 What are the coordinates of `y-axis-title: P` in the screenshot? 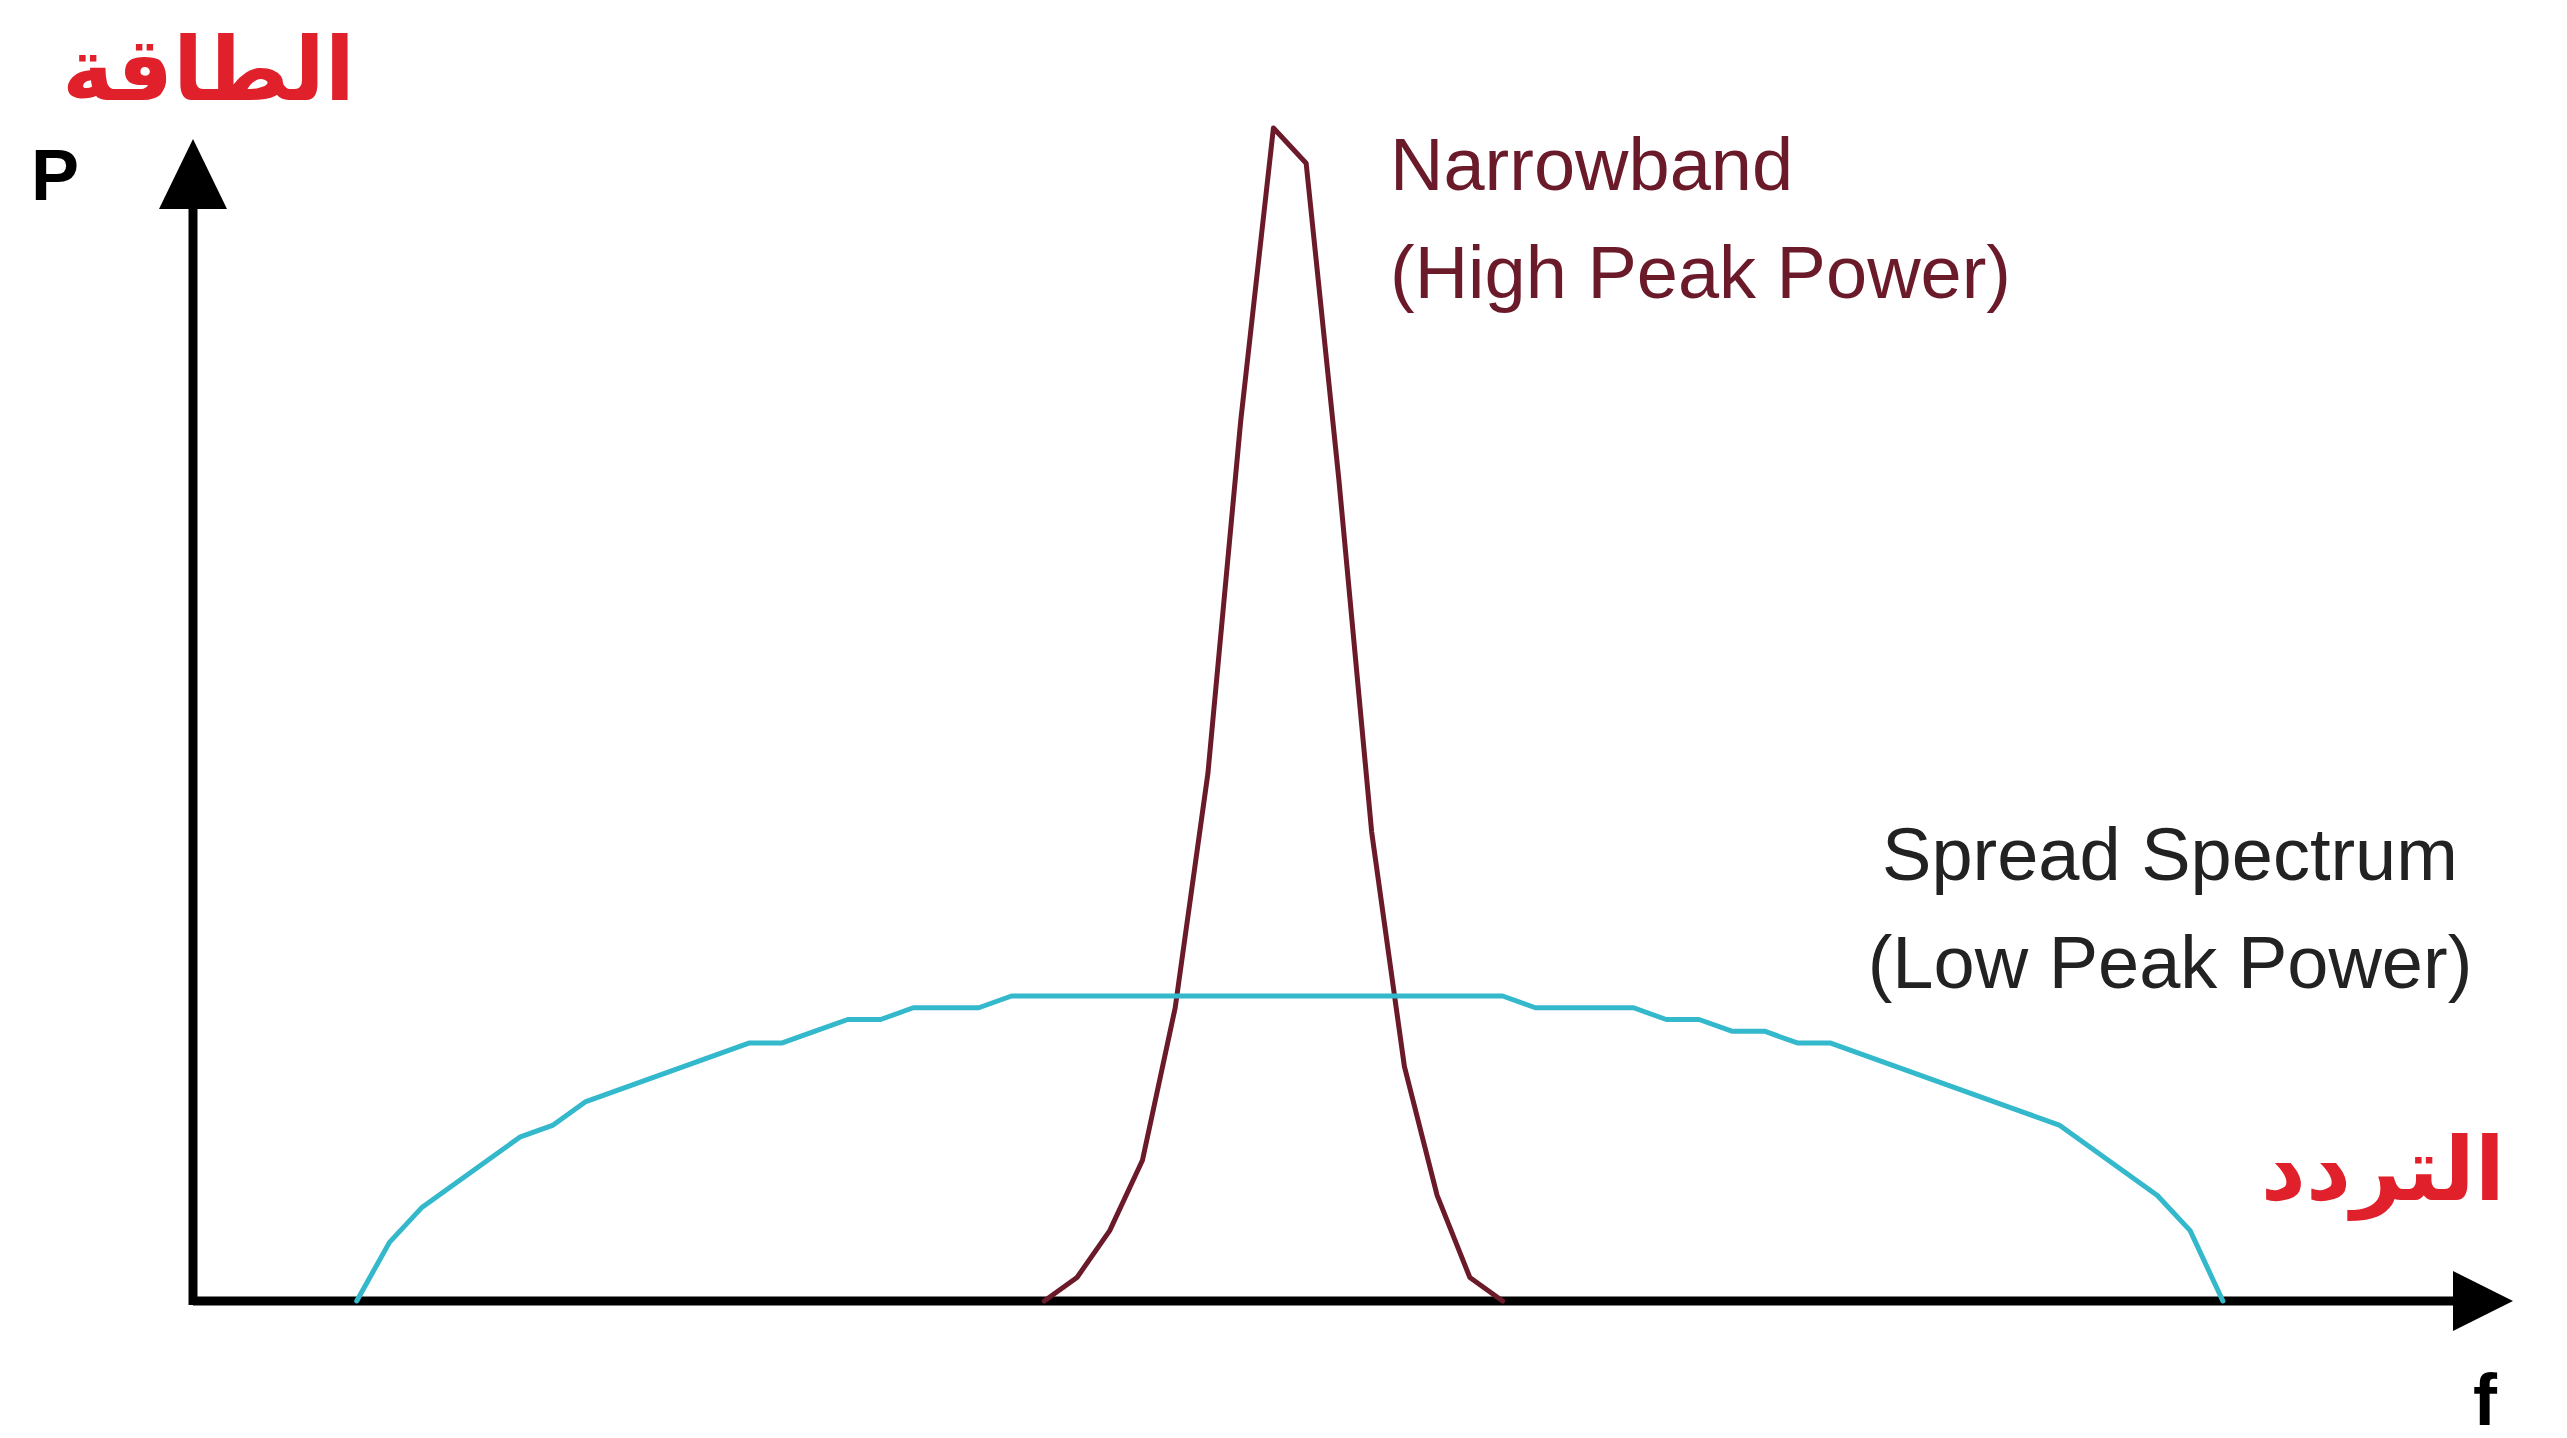 It's located at (55, 175).